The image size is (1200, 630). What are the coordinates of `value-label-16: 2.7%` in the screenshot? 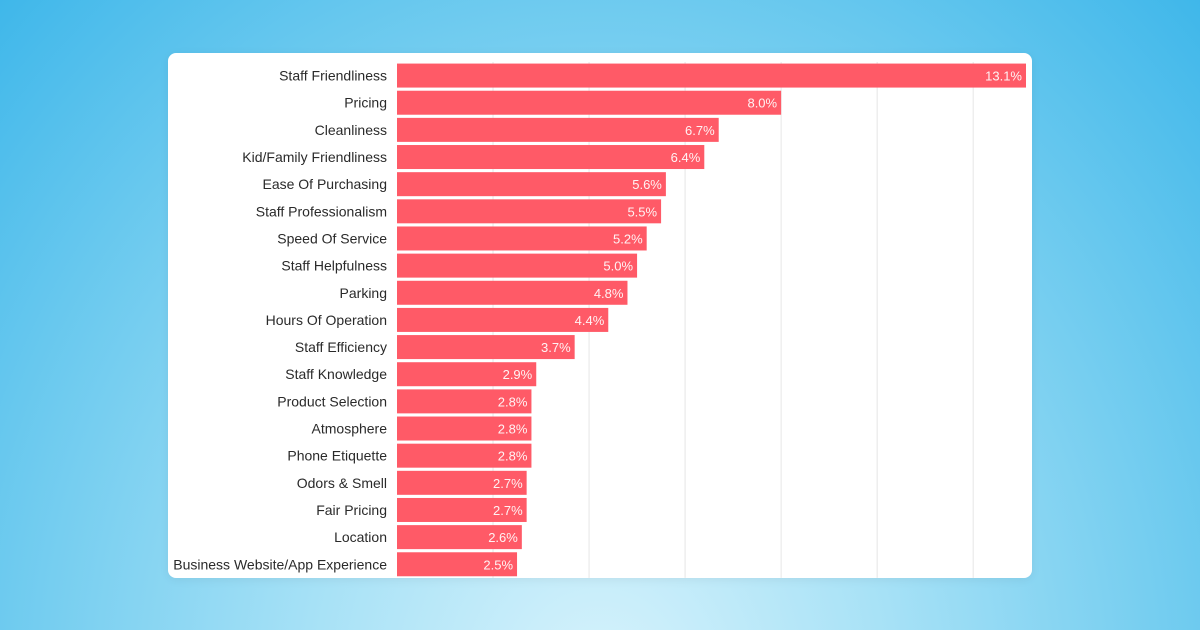 It's located at (508, 510).